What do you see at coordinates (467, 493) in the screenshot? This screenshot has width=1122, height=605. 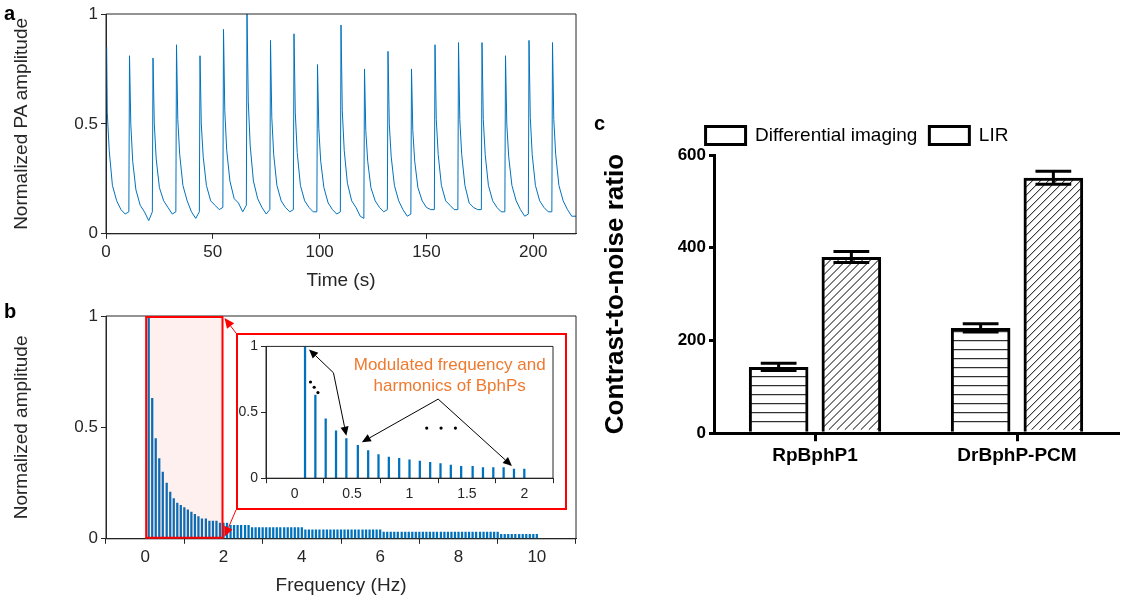 I see `x-tick-label: 1.5` at bounding box center [467, 493].